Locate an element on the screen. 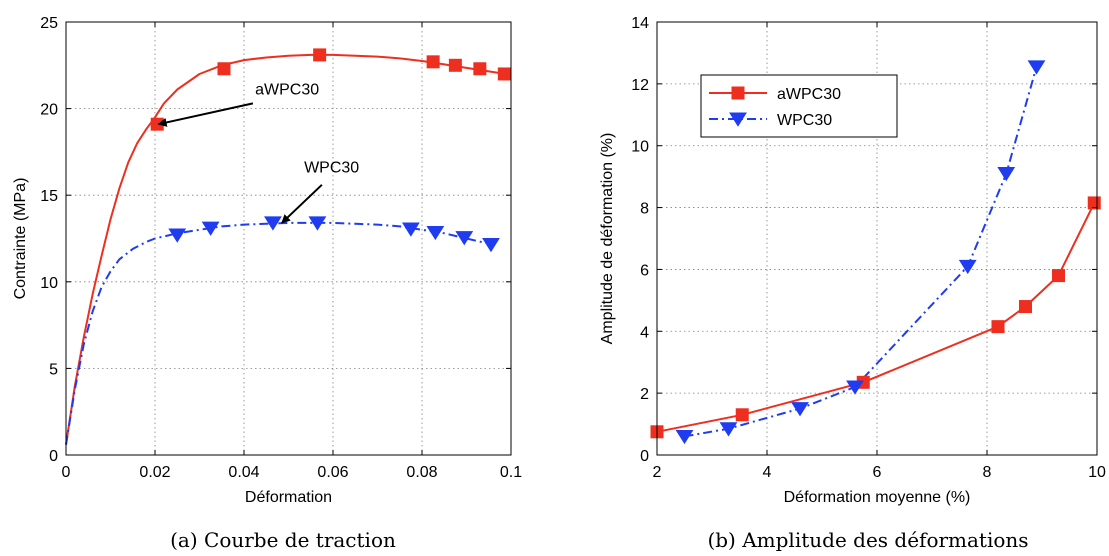 The width and height of the screenshot is (1109, 556). y-tick-label: 5 is located at coordinates (53, 369).